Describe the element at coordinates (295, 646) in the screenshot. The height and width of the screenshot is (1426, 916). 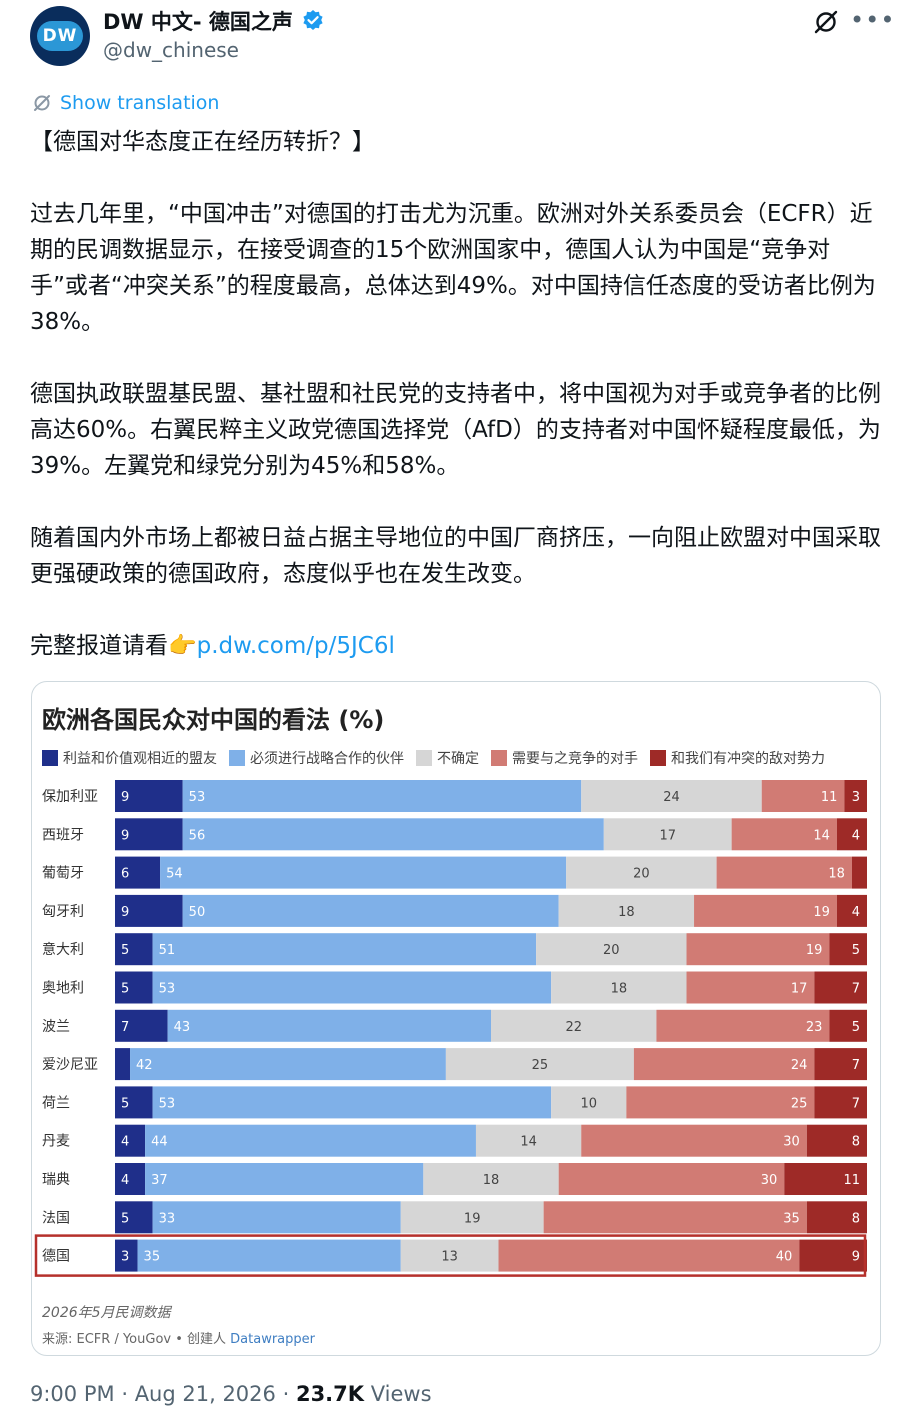
I see `article-link: p.dw.com/p/5JC6l` at that location.